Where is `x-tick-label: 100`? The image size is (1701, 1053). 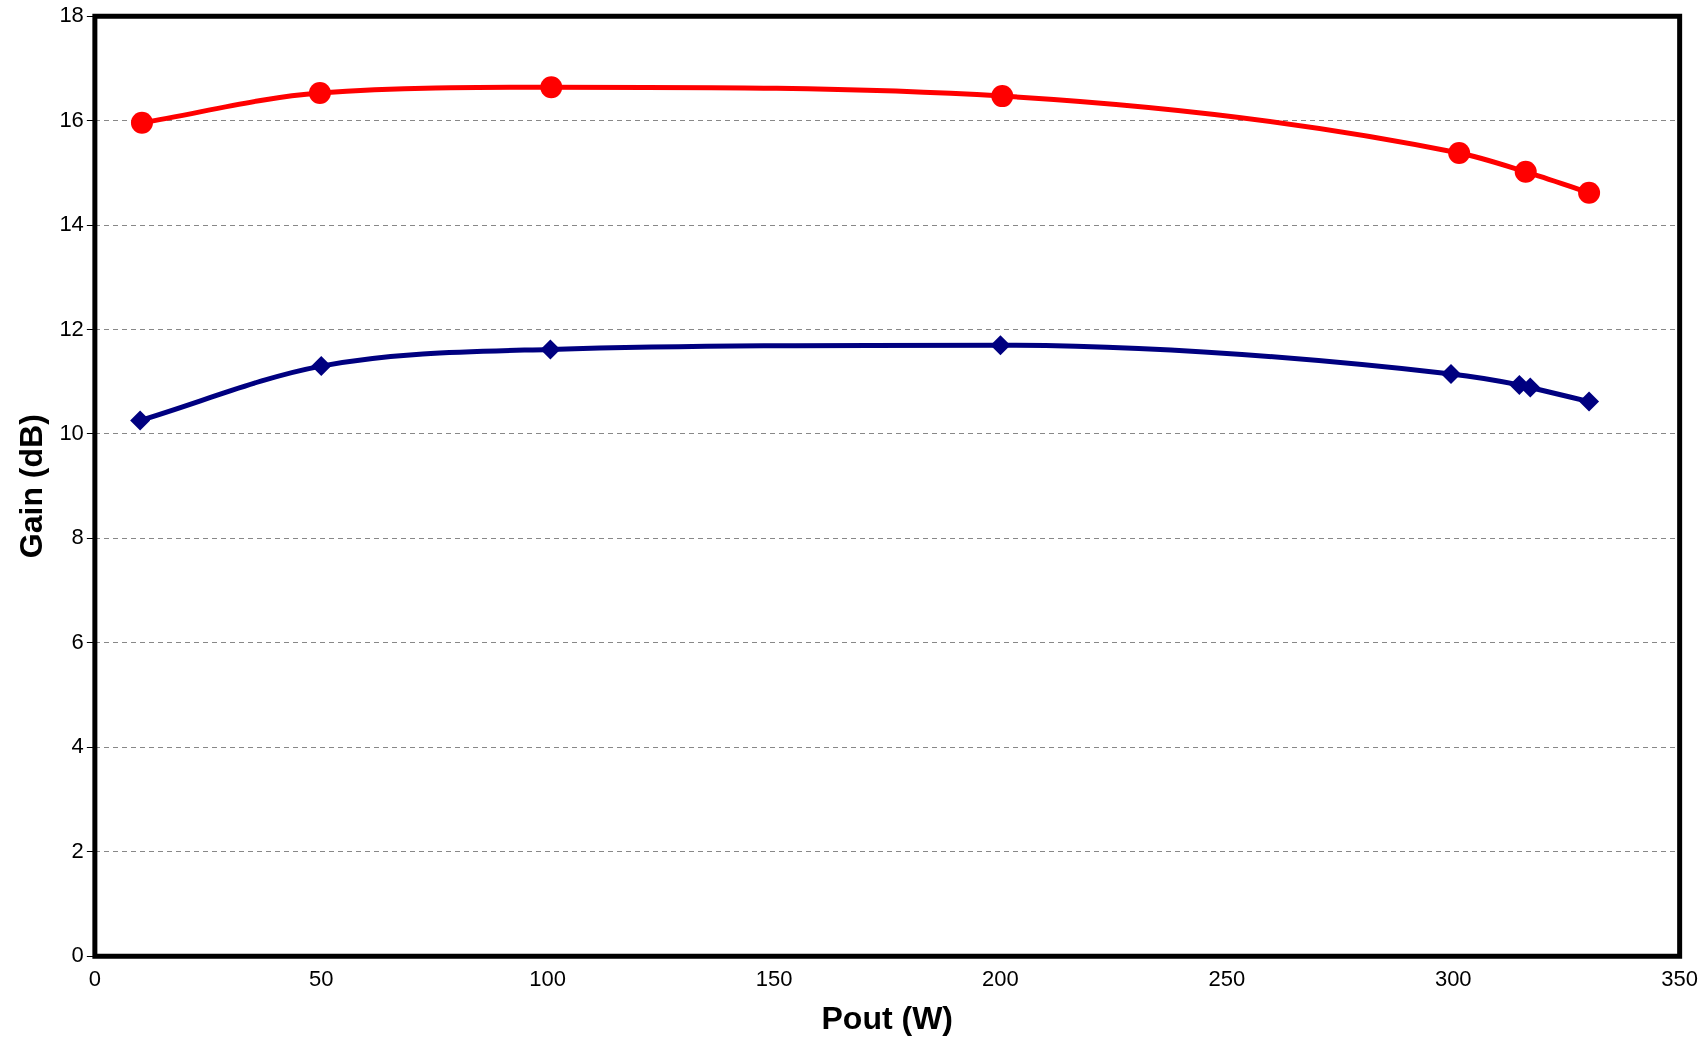 x-tick-label: 100 is located at coordinates (548, 979).